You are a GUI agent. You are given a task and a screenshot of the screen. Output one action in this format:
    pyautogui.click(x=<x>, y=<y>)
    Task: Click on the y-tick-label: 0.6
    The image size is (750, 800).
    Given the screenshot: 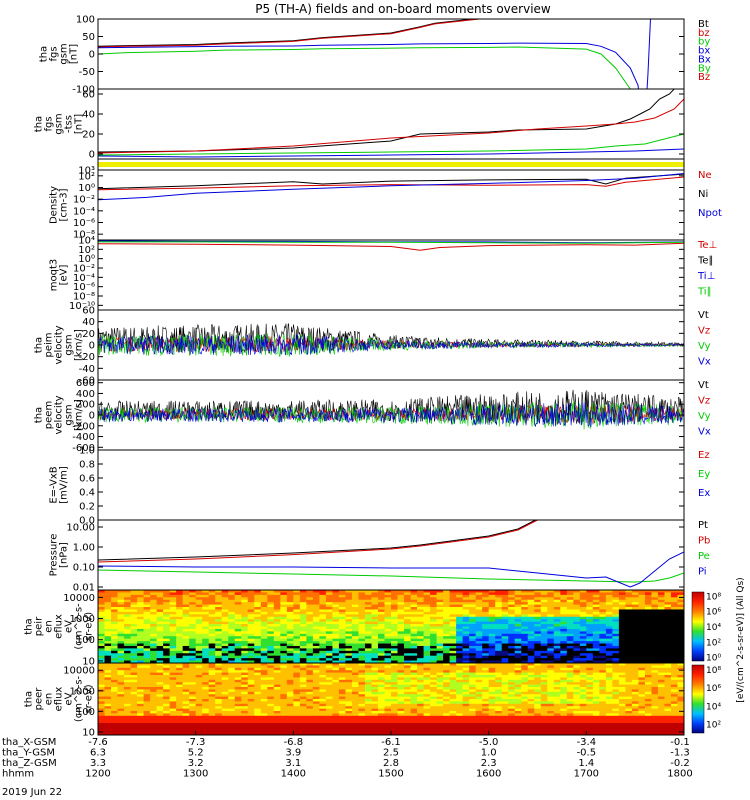 What is the action you would take?
    pyautogui.click(x=87, y=479)
    